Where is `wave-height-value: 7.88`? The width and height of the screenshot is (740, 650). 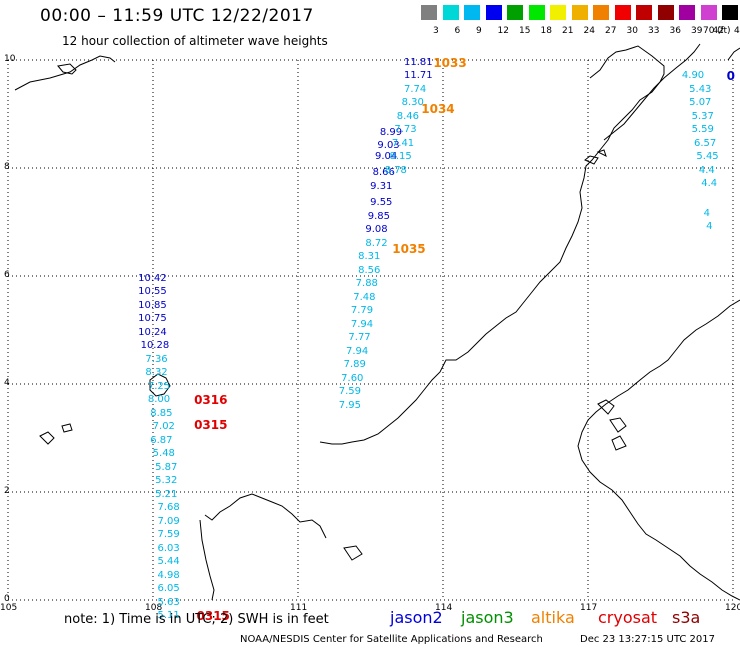 wave-height-value: 7.88 is located at coordinates (366, 284).